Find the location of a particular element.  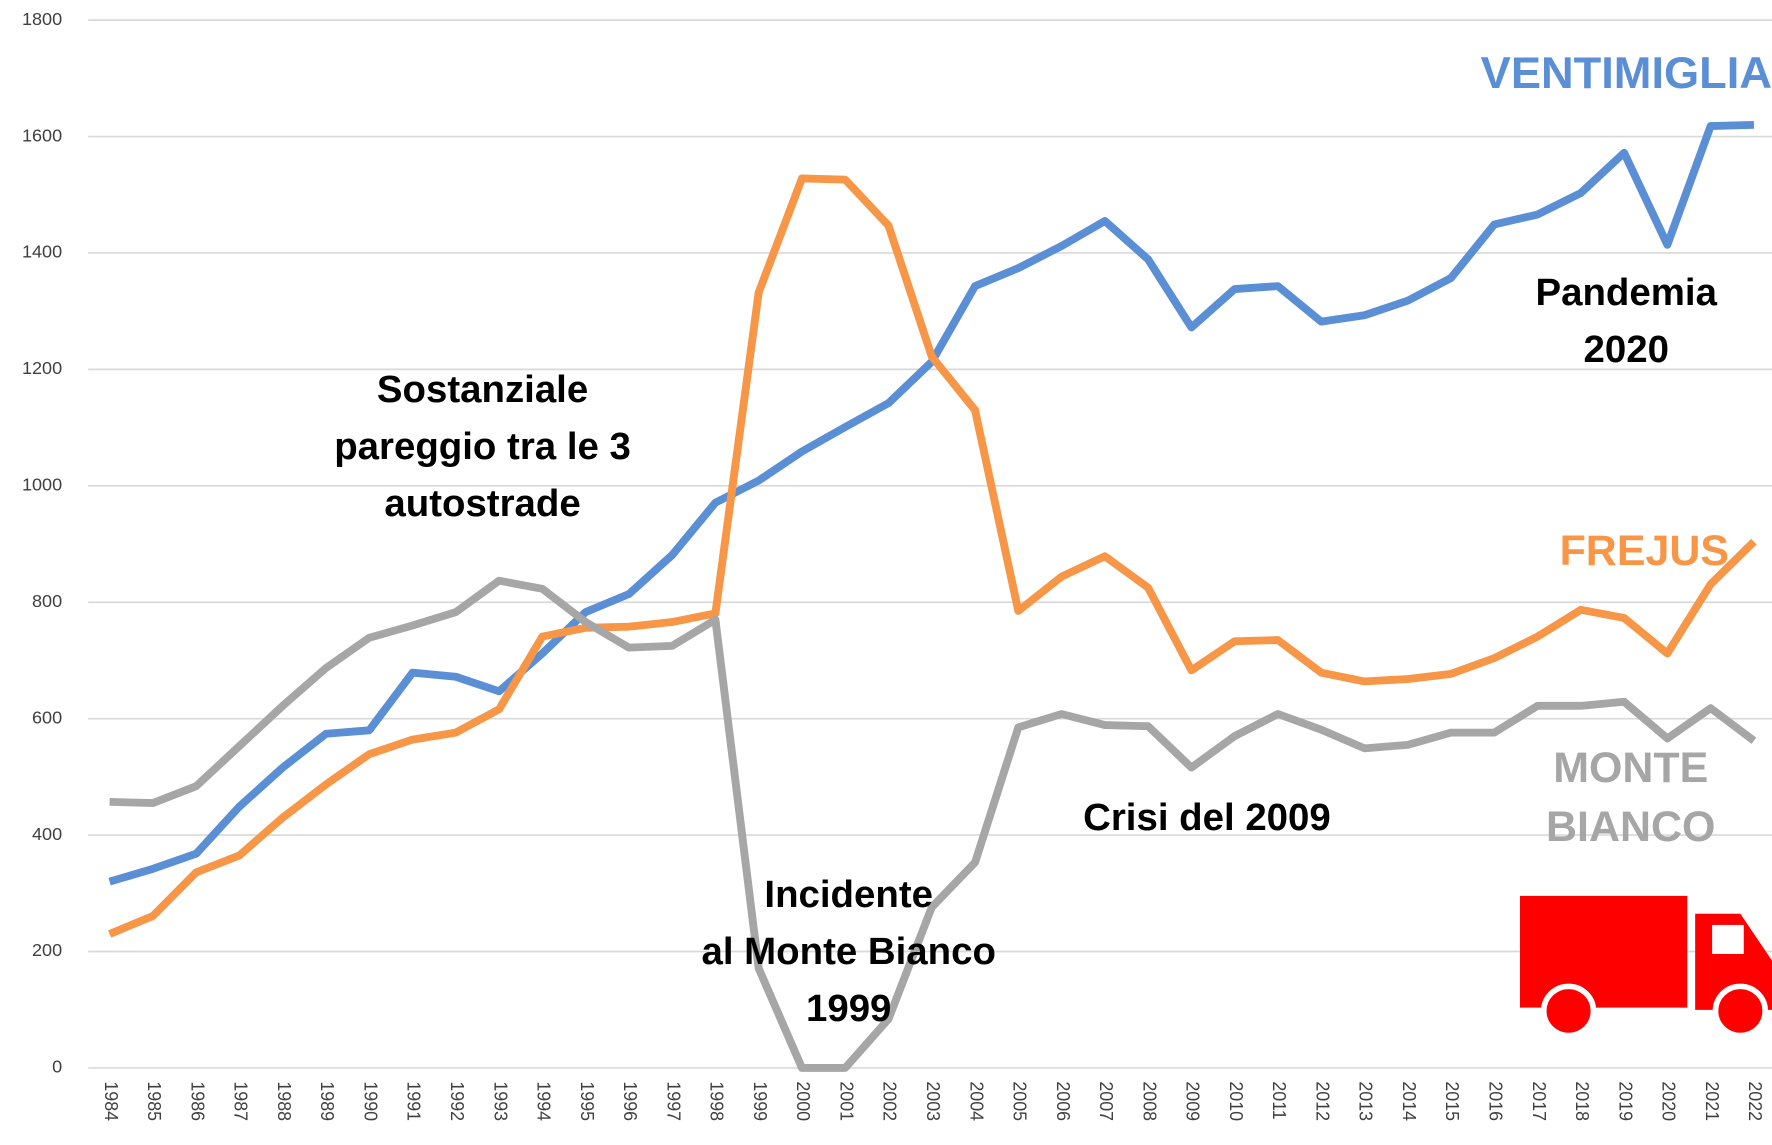

x-tick-label: 2000 is located at coordinates (803, 1101).